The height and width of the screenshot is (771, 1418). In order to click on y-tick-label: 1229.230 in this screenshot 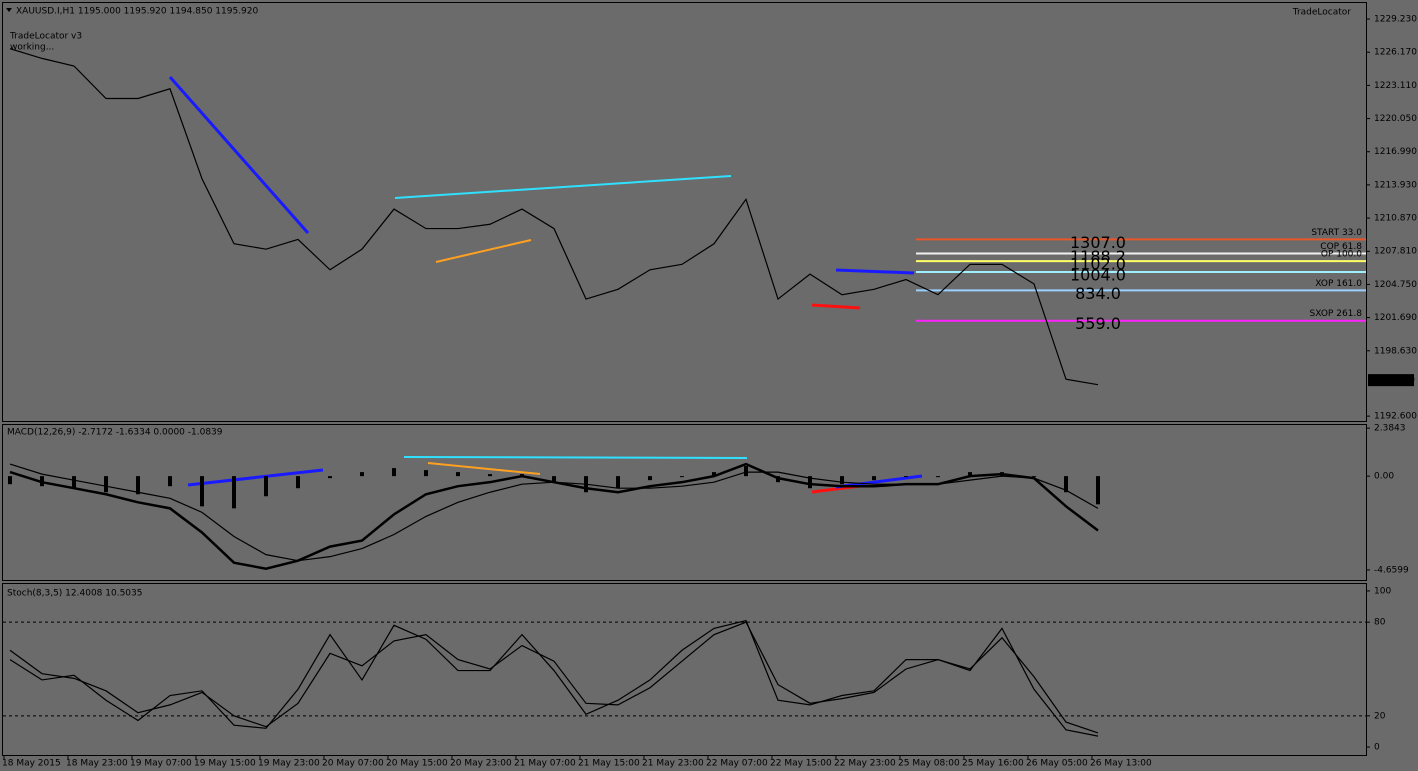, I will do `click(1395, 20)`.